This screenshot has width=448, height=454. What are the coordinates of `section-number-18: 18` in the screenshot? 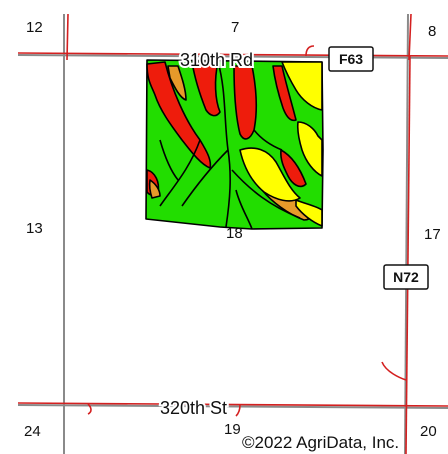 It's located at (234, 233).